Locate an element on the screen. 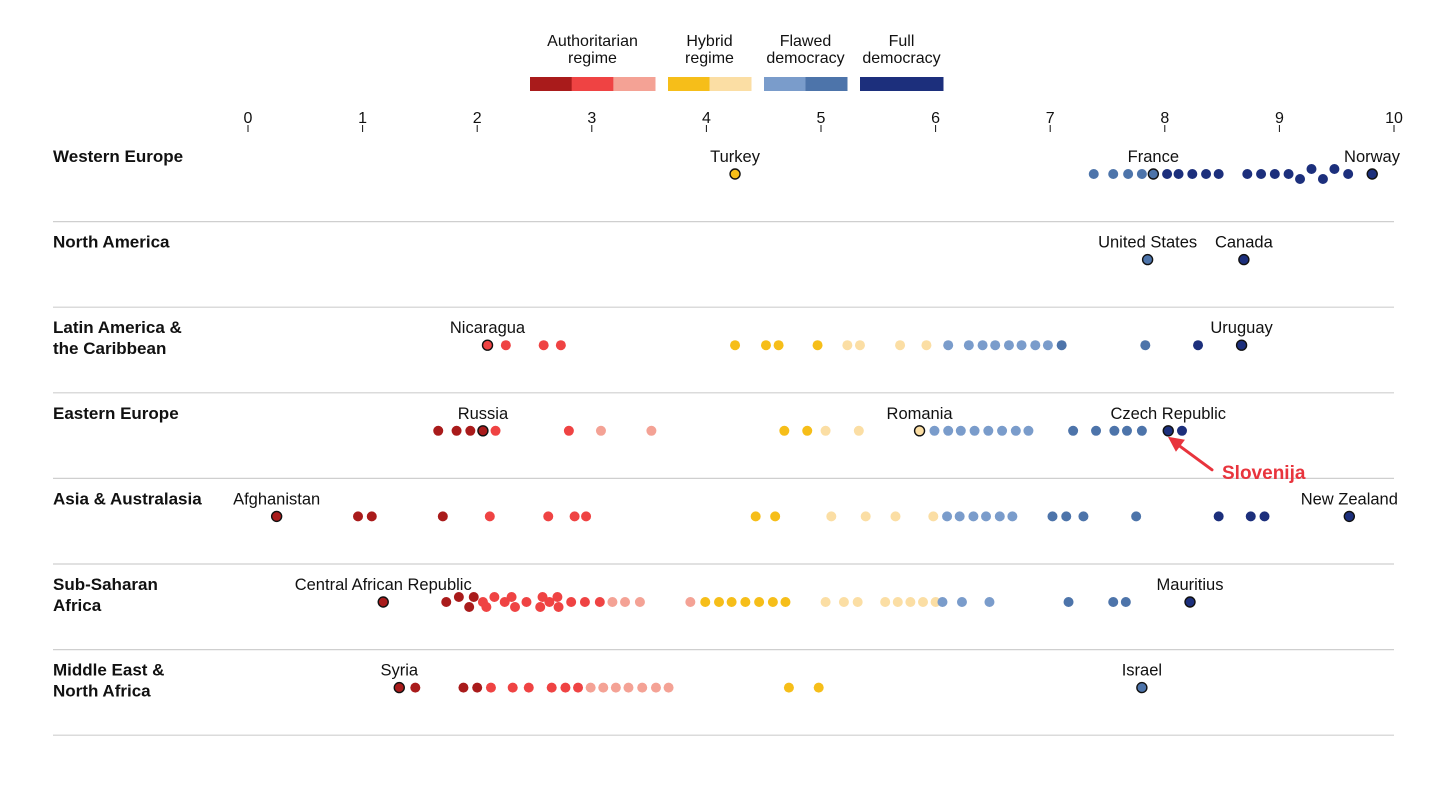  country-label: Turkey is located at coordinates (735, 157).